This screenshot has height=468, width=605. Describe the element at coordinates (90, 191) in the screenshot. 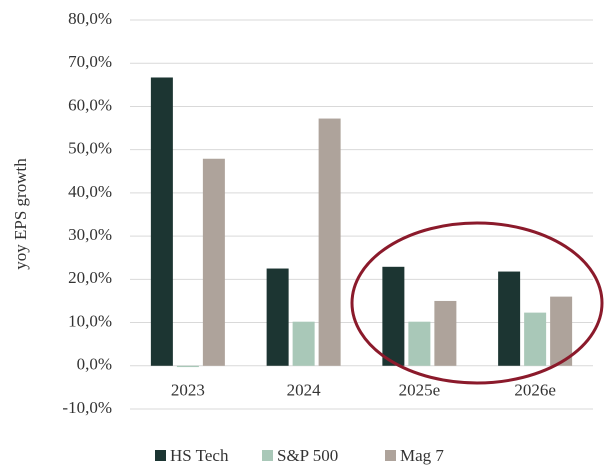

I see `y-tick-label: 40,0%` at that location.